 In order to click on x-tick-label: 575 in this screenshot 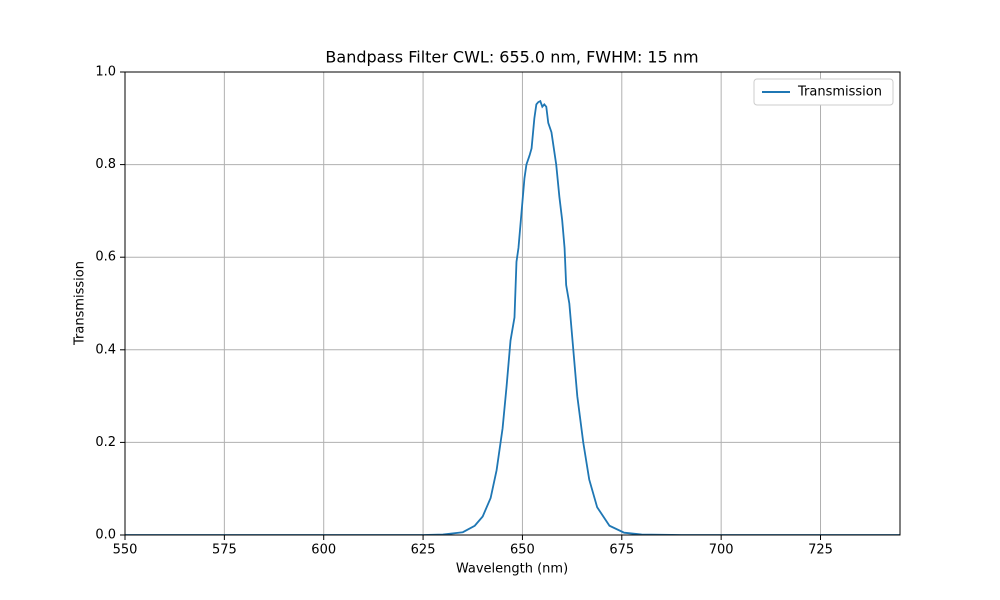, I will do `click(224, 550)`.